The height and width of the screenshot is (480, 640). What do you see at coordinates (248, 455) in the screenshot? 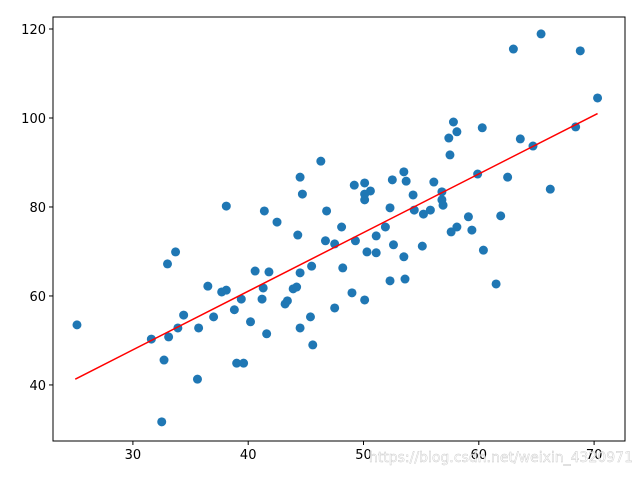
I see `x-tick-label: 40` at bounding box center [248, 455].